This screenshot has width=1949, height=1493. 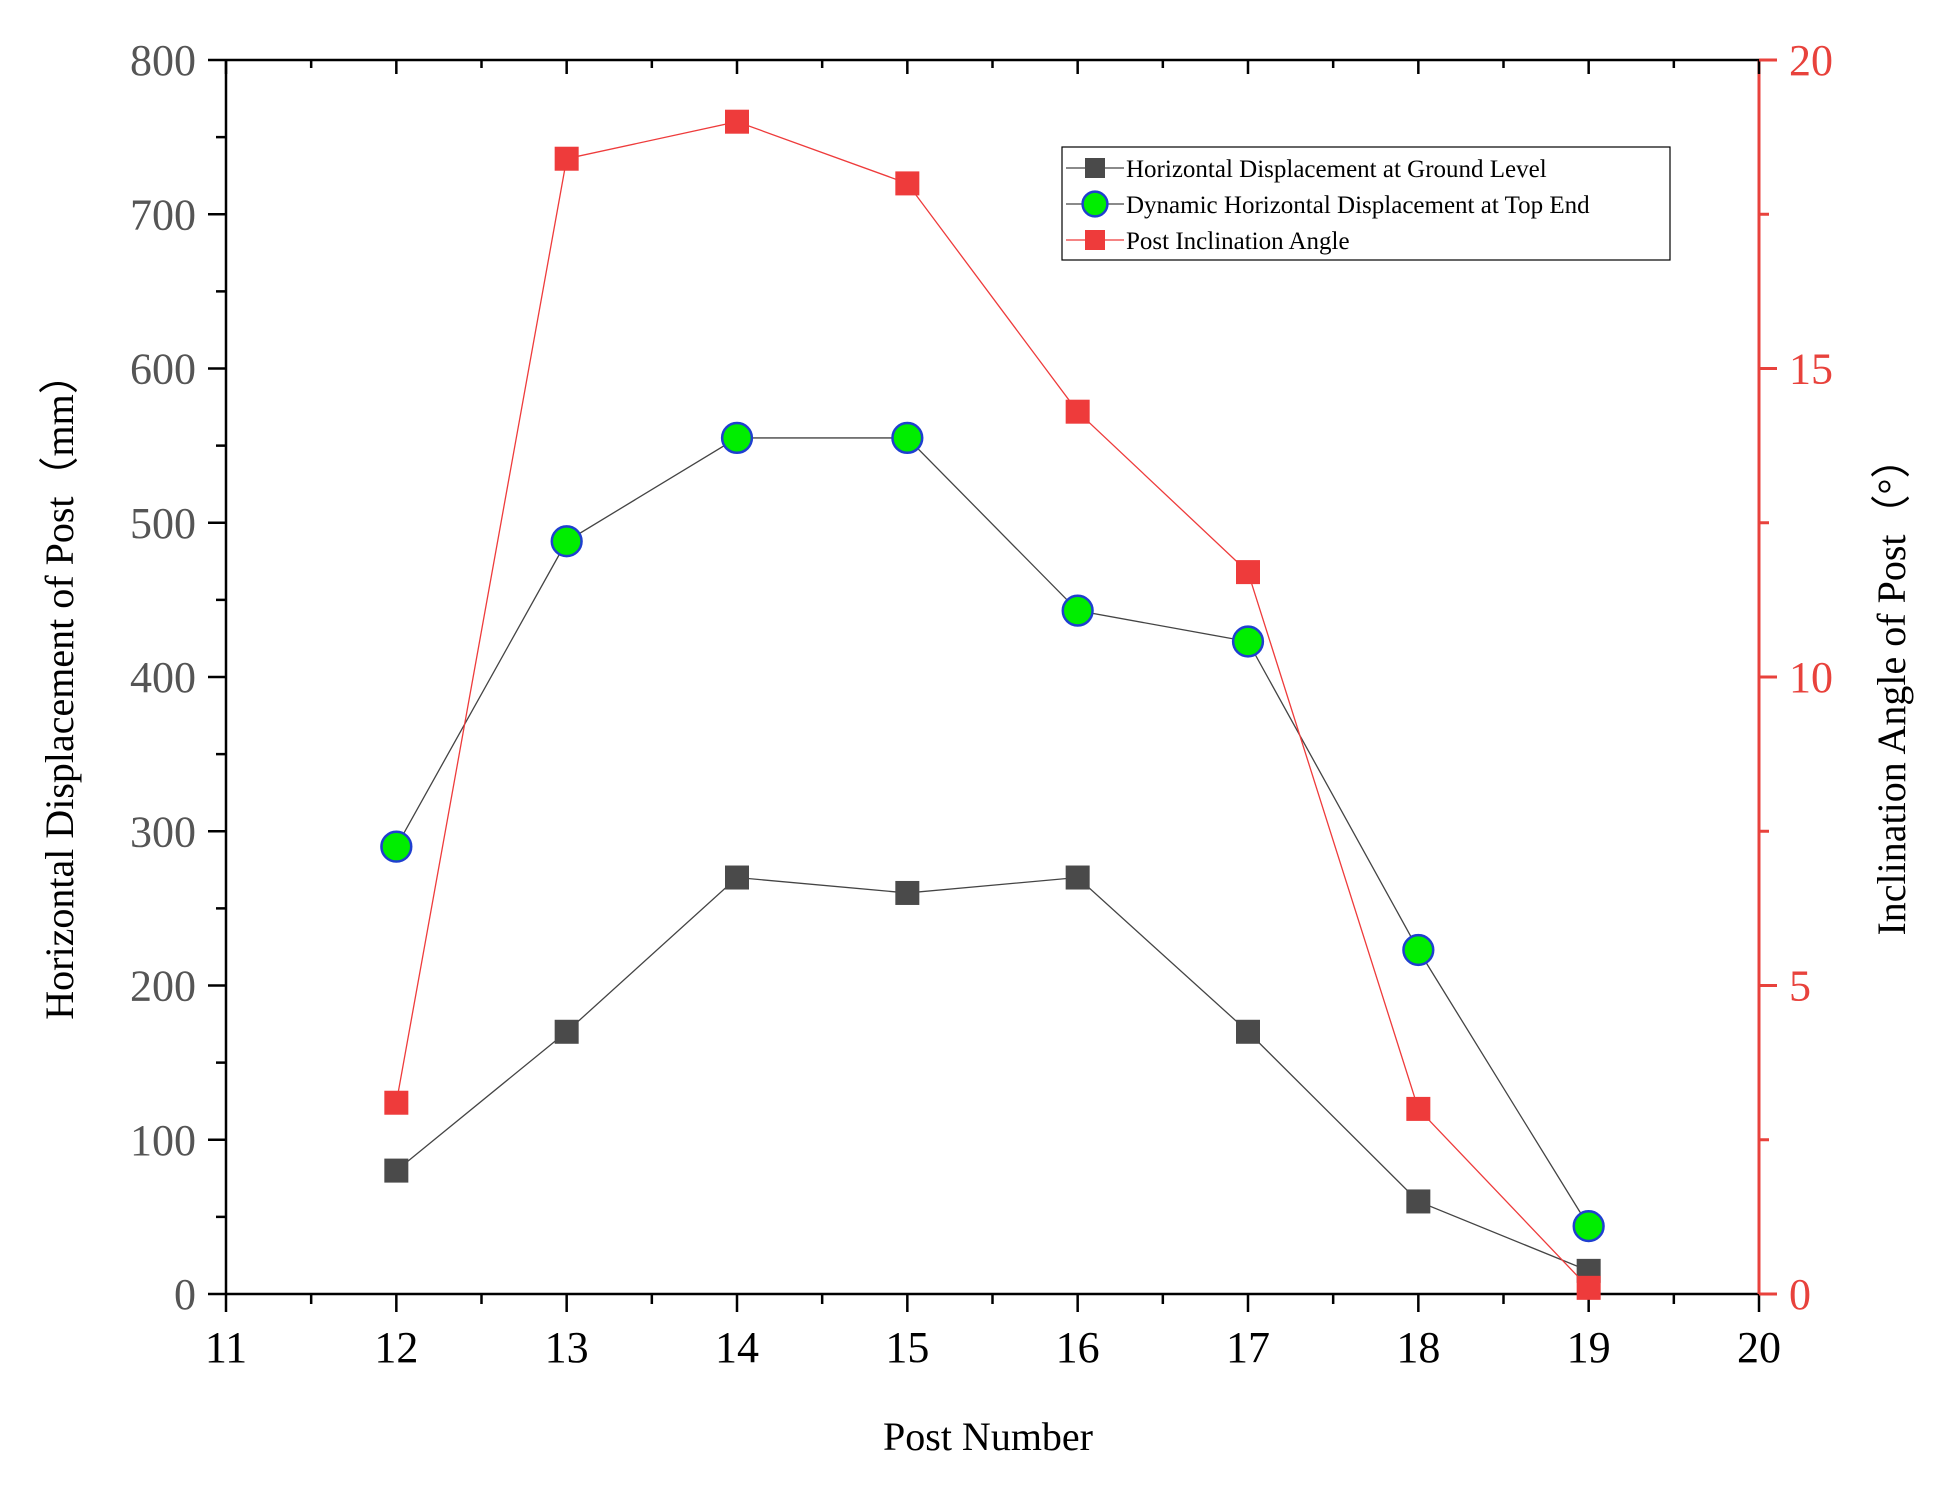 I want to click on x-tick-label: 17, so click(x=1248, y=1347).